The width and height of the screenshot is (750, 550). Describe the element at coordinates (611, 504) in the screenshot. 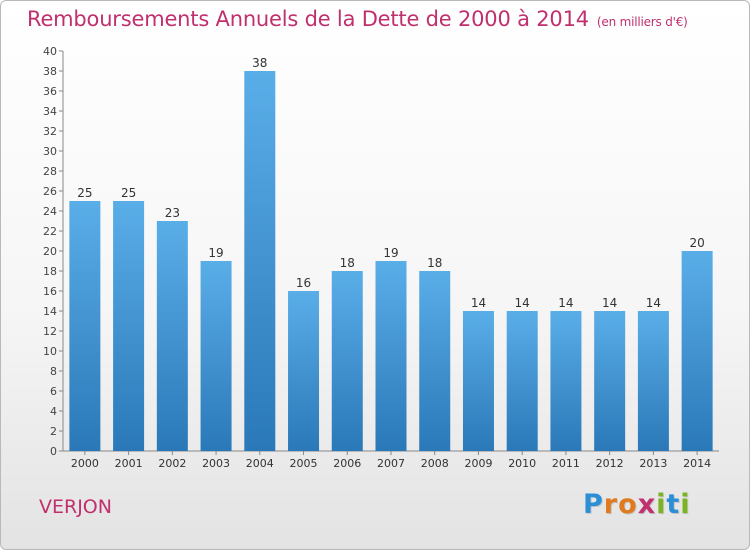

I see `logo-letter: r` at that location.